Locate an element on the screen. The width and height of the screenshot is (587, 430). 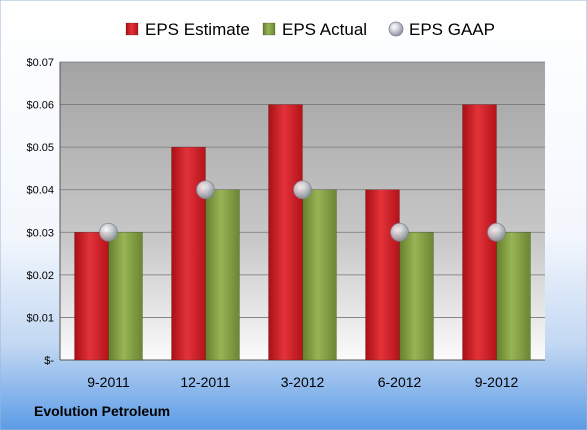
x-tick-label: 12-2011 is located at coordinates (205, 382).